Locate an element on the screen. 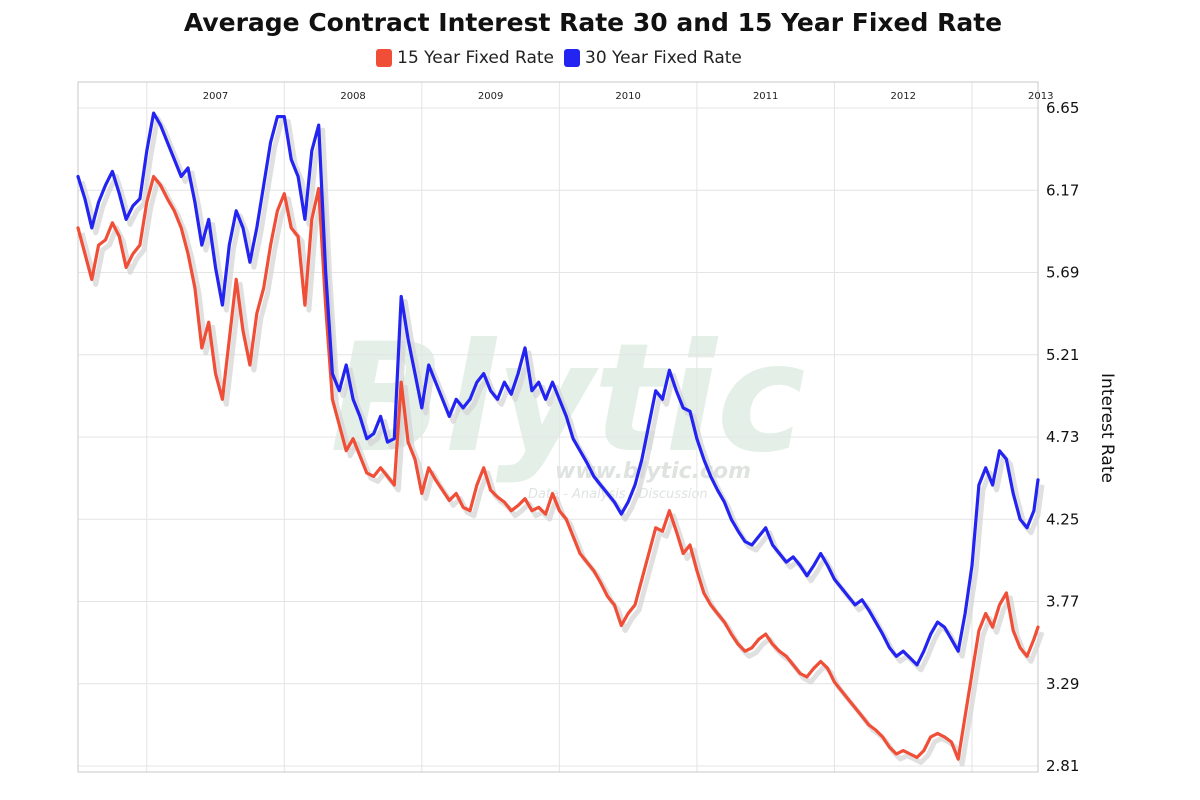  y-tick-label: 4.73 is located at coordinates (1062, 437).